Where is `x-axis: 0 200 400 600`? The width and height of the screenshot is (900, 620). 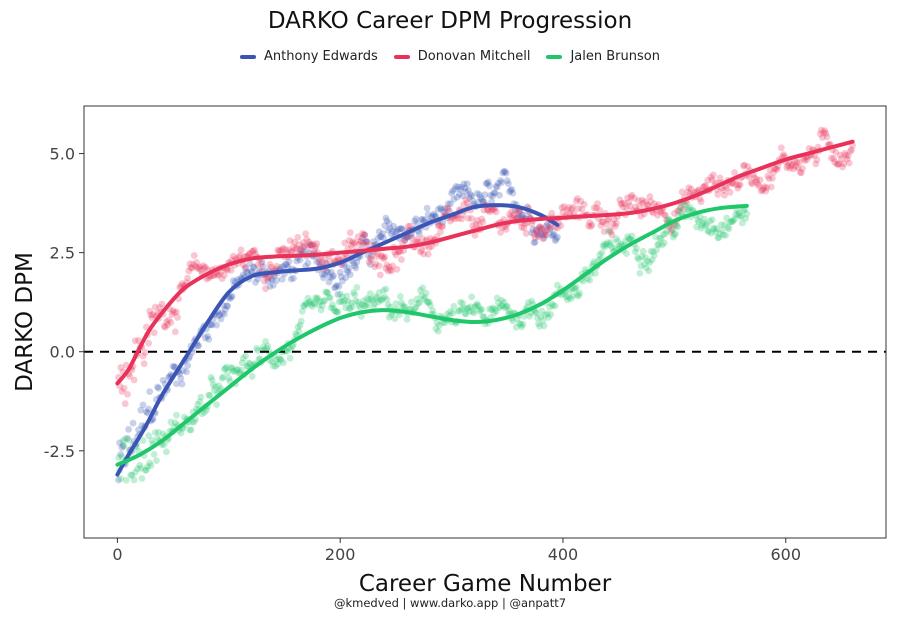 x-axis: 0 200 400 600 is located at coordinates (456, 551).